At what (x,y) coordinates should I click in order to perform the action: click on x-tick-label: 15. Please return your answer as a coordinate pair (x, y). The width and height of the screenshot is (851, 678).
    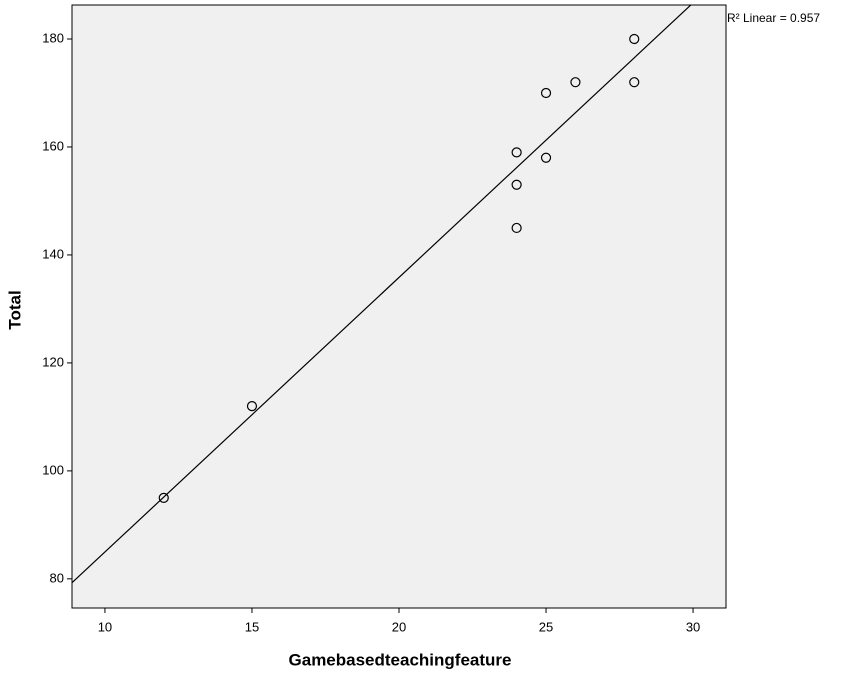
    Looking at the image, I should click on (252, 626).